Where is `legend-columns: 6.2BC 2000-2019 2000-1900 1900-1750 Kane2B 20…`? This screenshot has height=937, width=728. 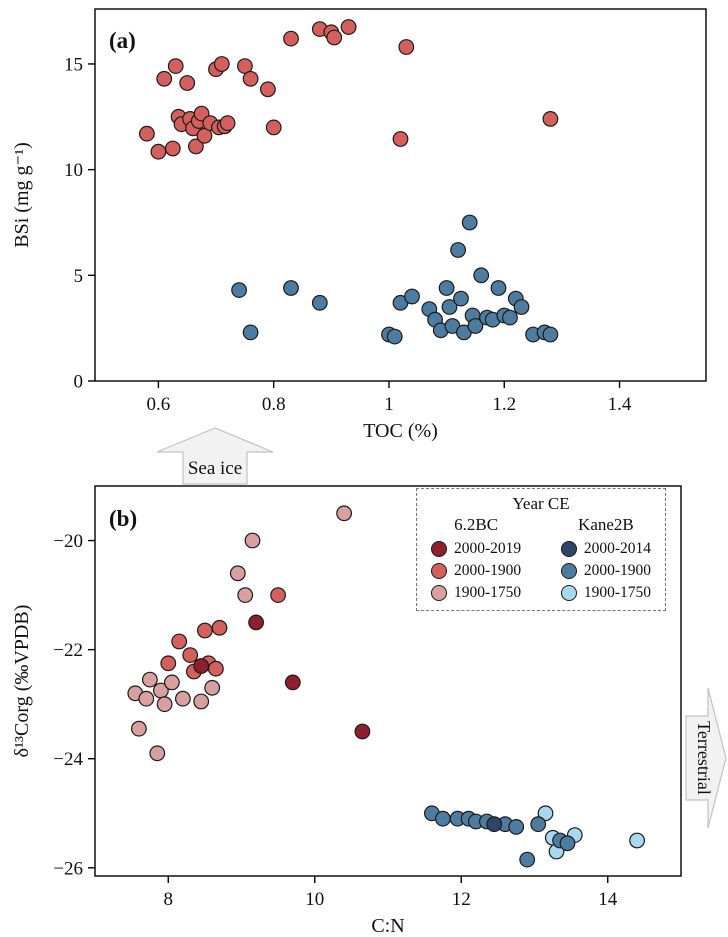 legend-columns: 6.2BC 2000-2019 2000-1900 1900-1750 Kane2B 20… is located at coordinates (541, 558).